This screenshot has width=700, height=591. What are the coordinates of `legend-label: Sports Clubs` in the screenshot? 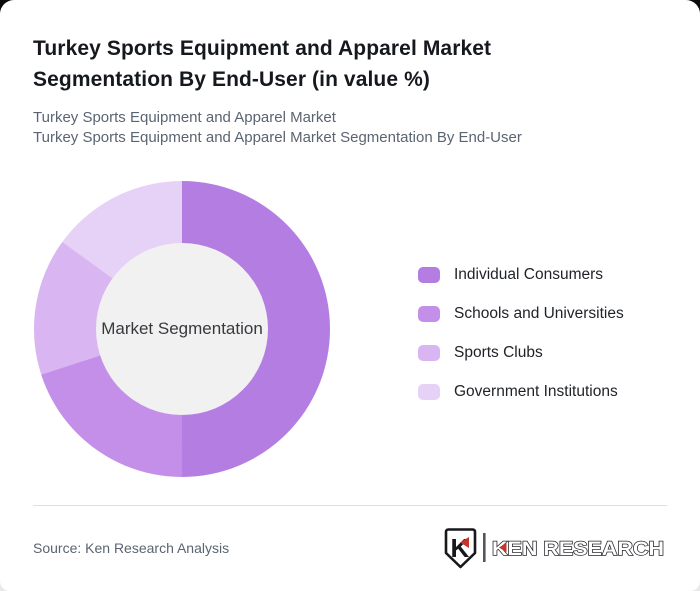 It's located at (498, 352).